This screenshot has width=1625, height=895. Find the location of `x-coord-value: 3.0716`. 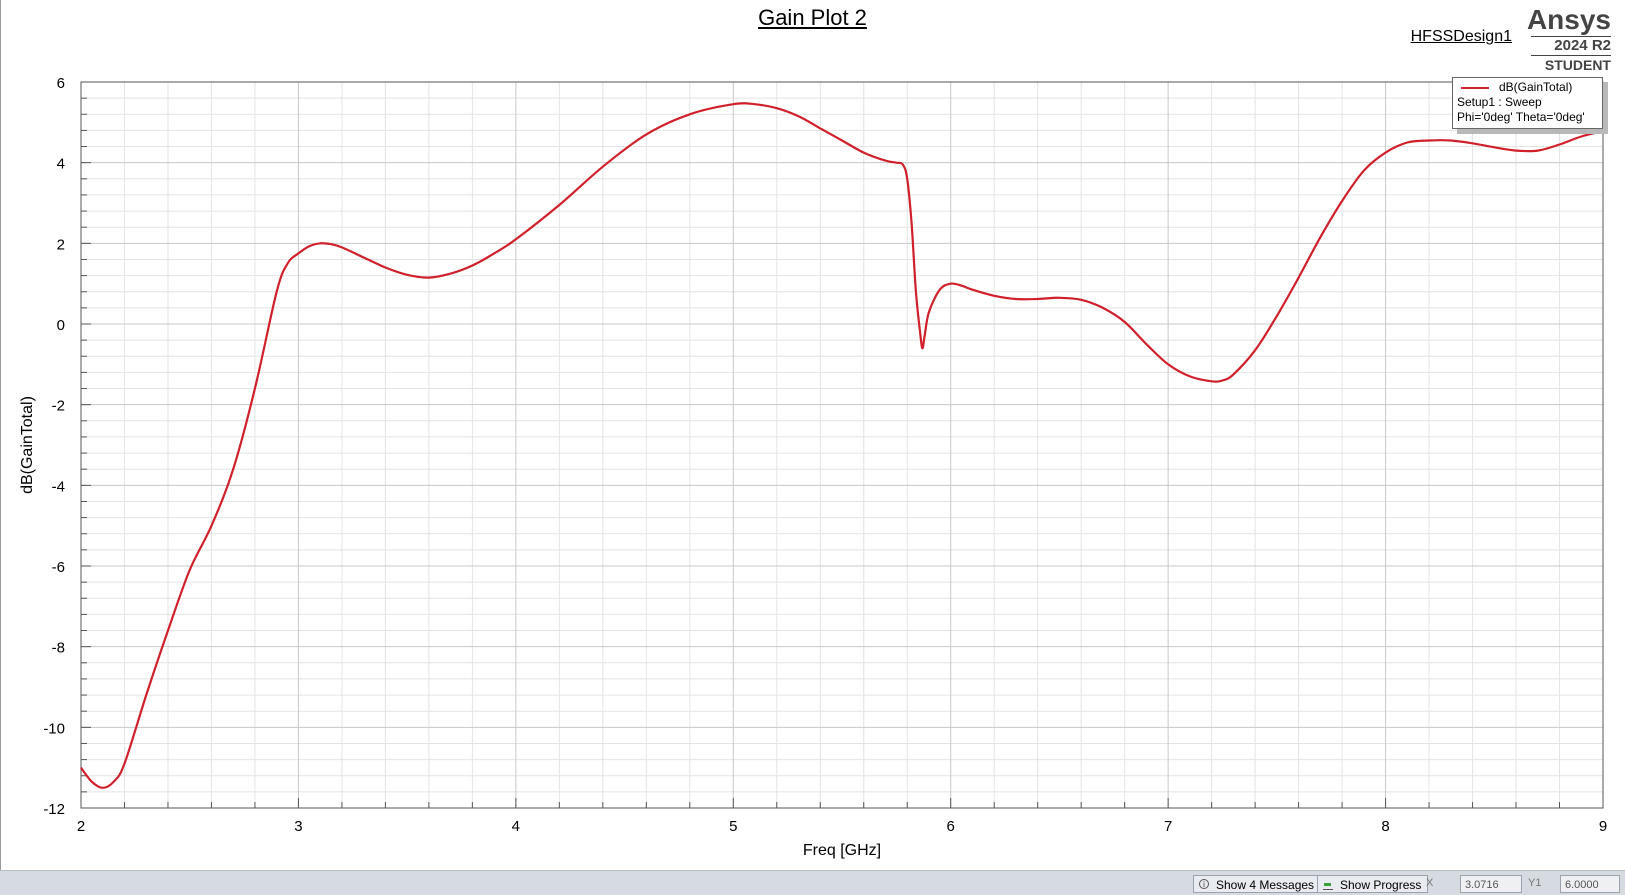

x-coord-value: 3.0716 is located at coordinates (1491, 884).